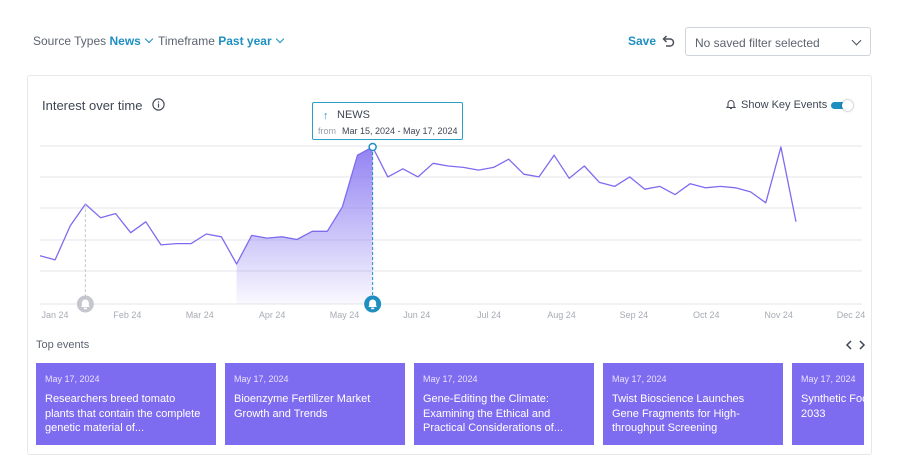 The height and width of the screenshot is (462, 900). Describe the element at coordinates (63, 345) in the screenshot. I see `top-events-label: Top events` at that location.